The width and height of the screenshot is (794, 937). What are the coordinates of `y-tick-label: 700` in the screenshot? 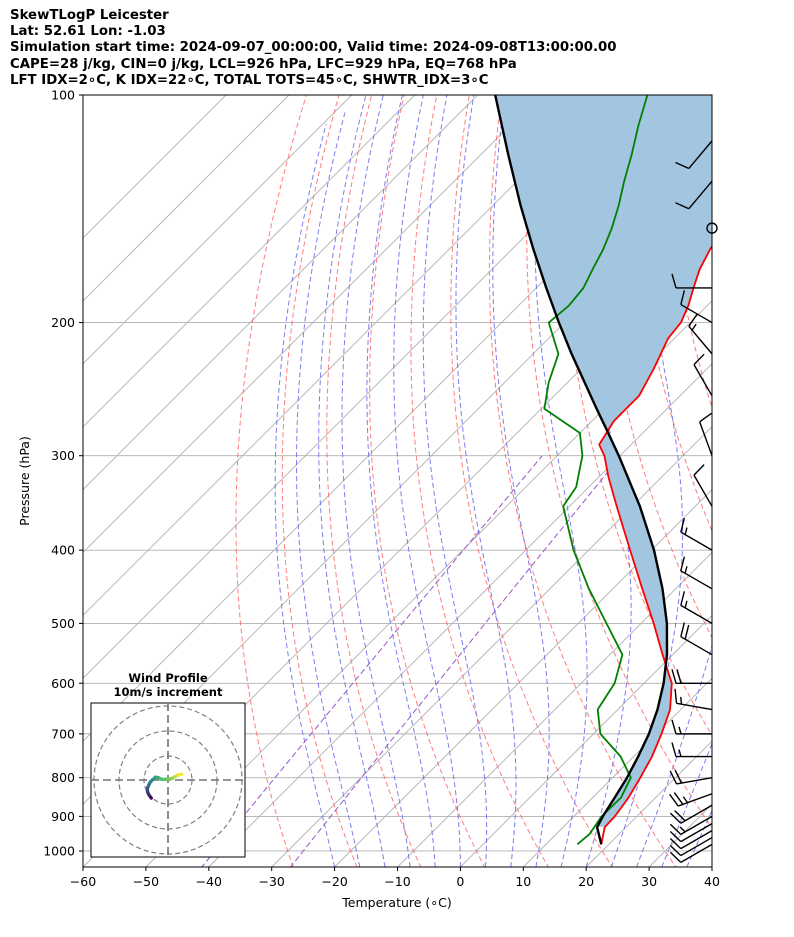 It's located at (63, 733).